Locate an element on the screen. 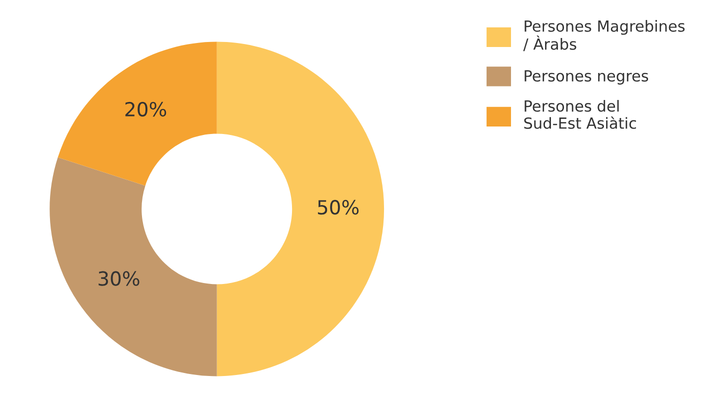 This screenshot has height=418, width=711. legend-label: Persones del Sud-Est Asiàtic is located at coordinates (580, 114).